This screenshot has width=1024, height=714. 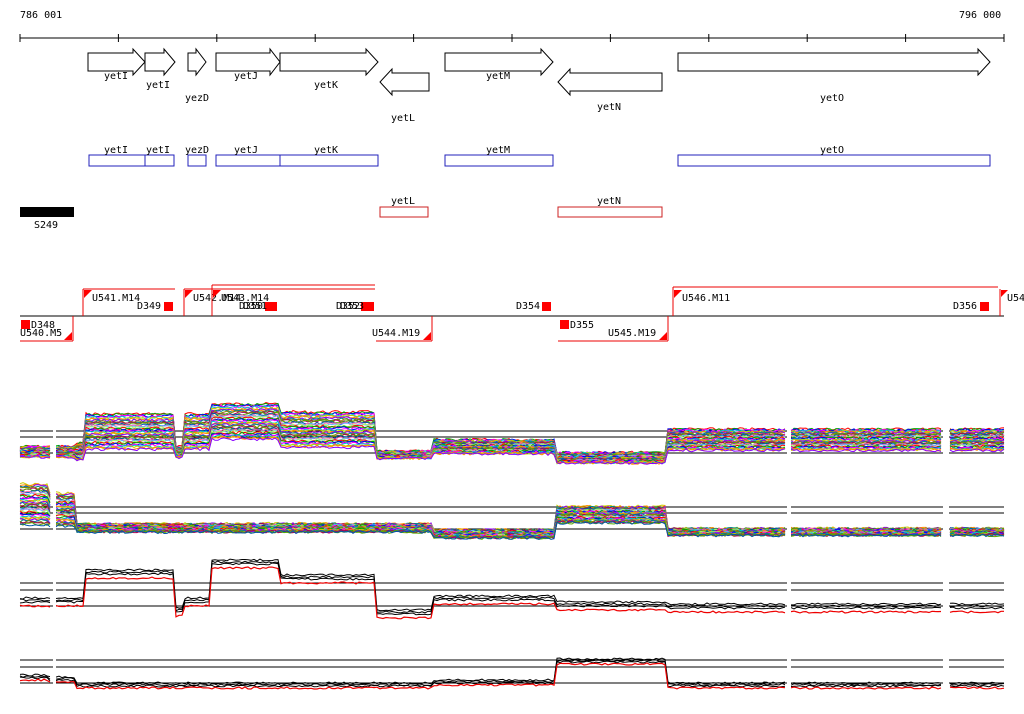 I want to click on unit-u544: U544.M19, so click(x=402, y=329).